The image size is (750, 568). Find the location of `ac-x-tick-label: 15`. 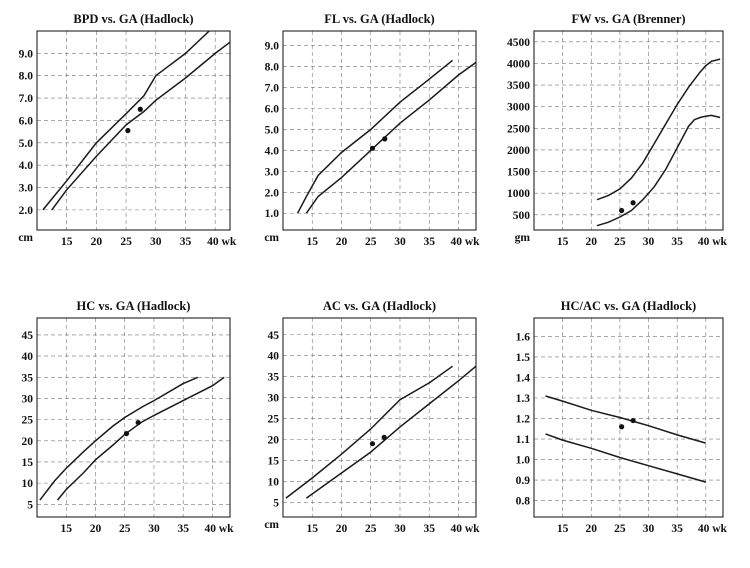

ac-x-tick-label: 15 is located at coordinates (312, 529).